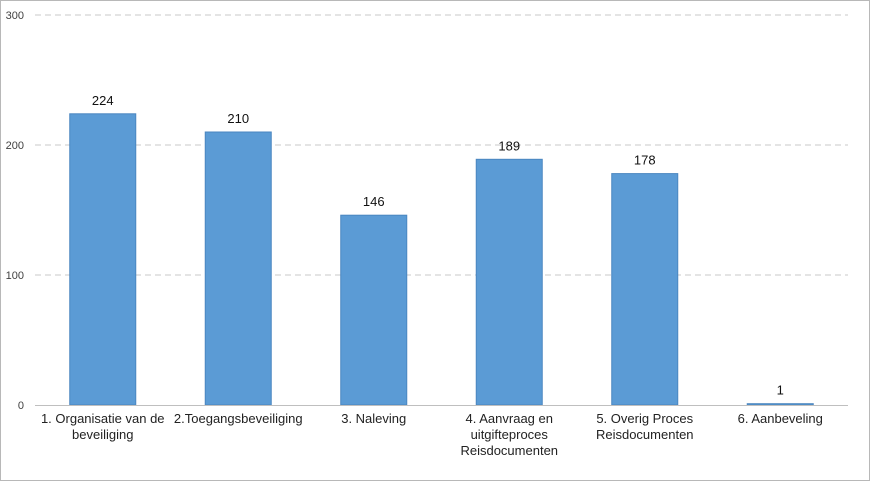 The height and width of the screenshot is (481, 870). I want to click on data-label: 189, so click(509, 145).